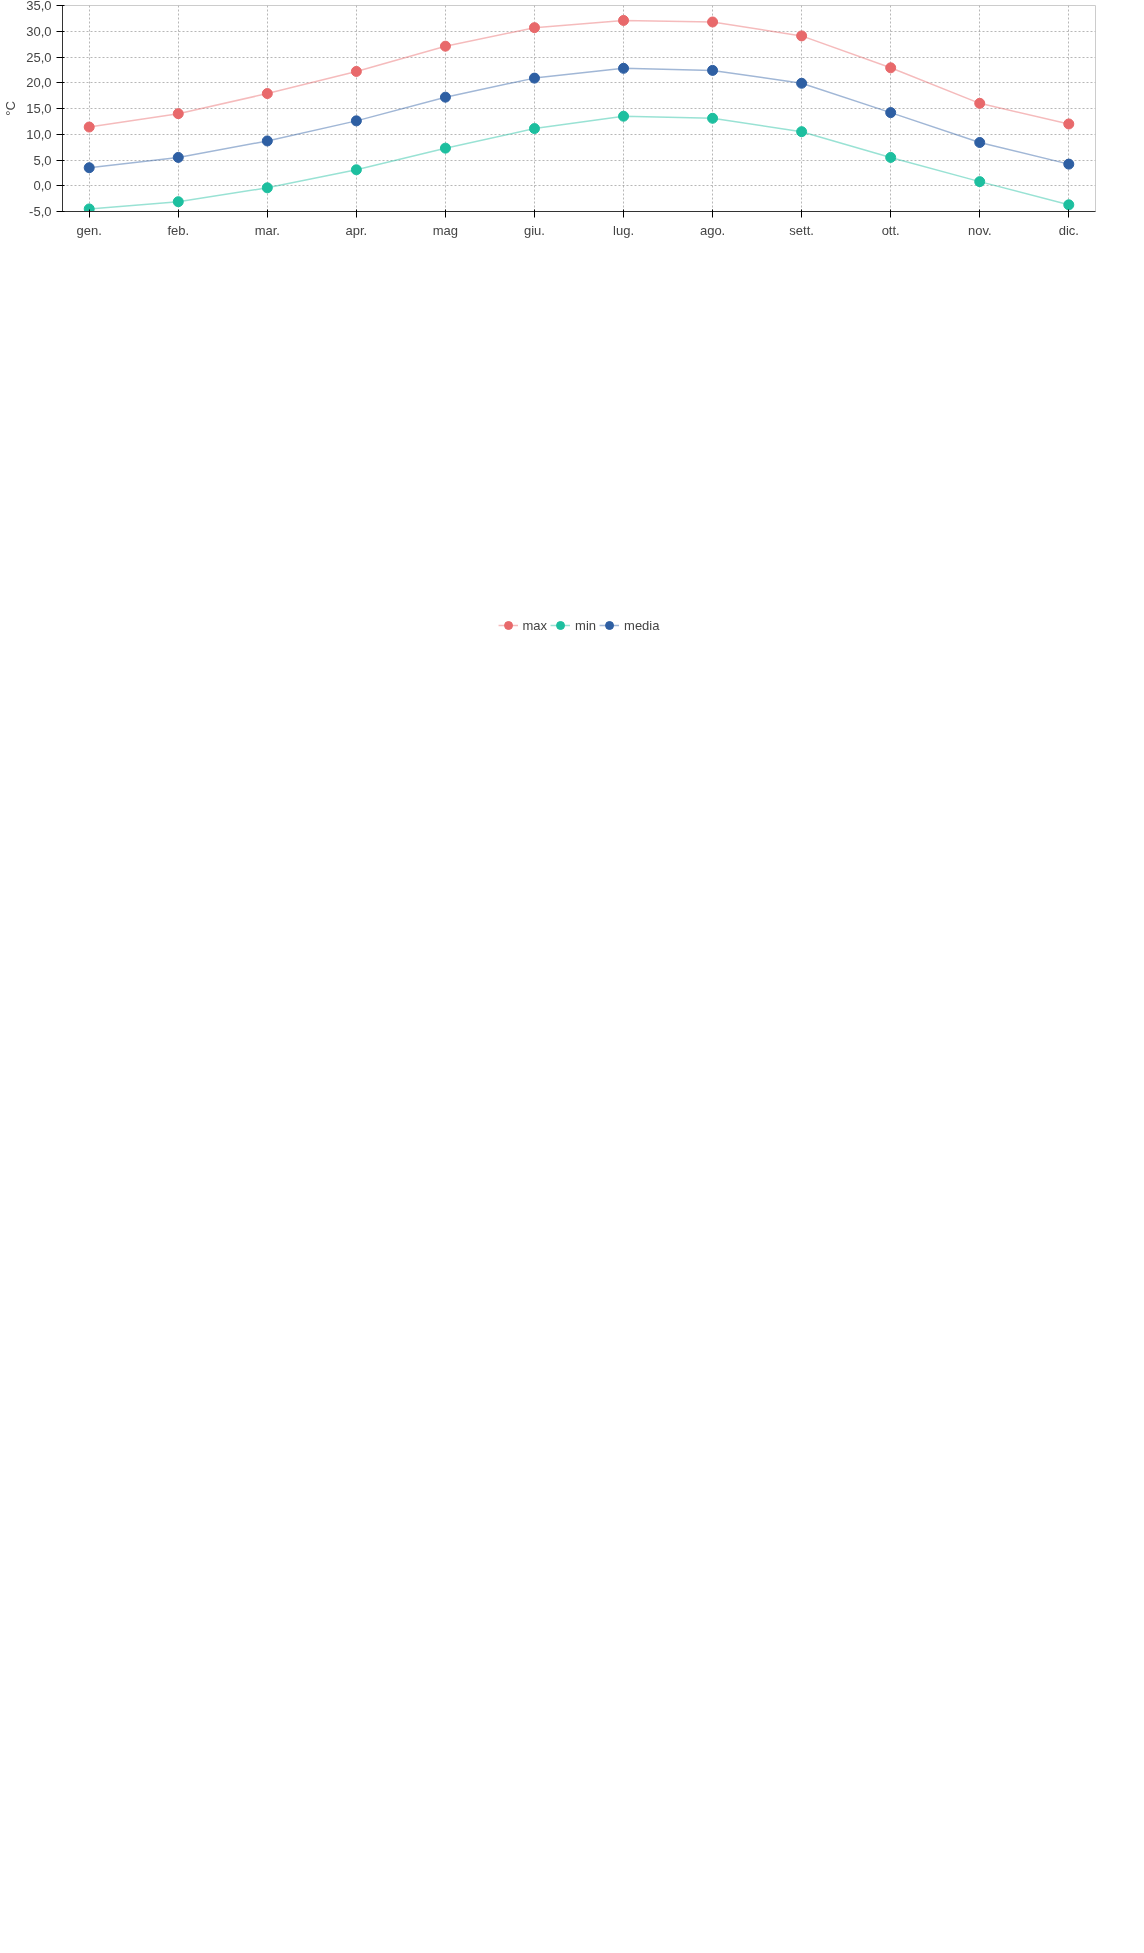  What do you see at coordinates (534, 230) in the screenshot?
I see `x-tick-label: giu.` at bounding box center [534, 230].